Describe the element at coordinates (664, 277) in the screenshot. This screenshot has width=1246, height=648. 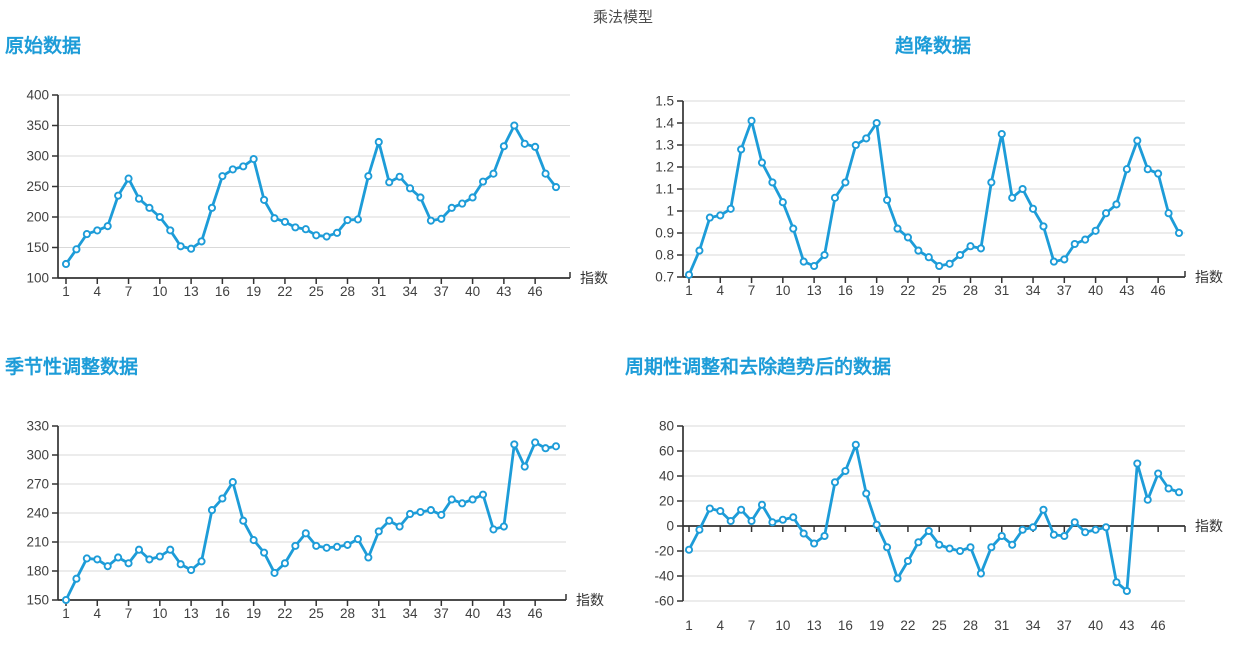
I see `svg-text: 0.7` at that location.